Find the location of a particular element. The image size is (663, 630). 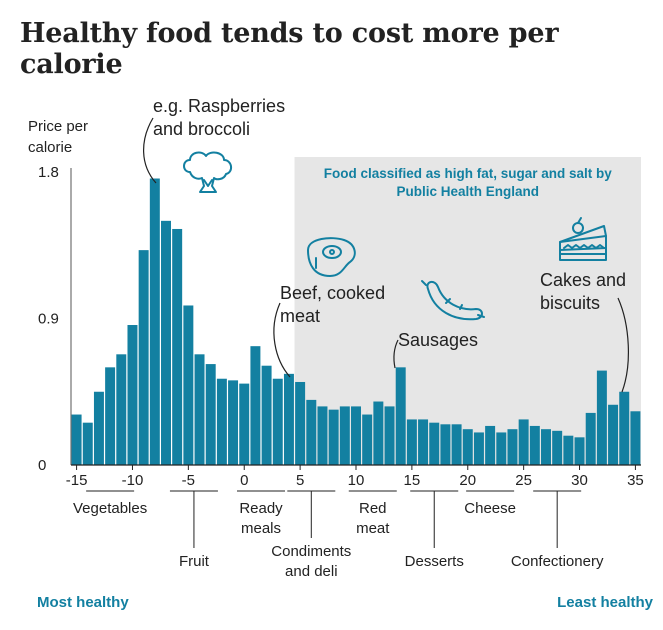

x-tick-label: -15 is located at coordinates (77, 480).